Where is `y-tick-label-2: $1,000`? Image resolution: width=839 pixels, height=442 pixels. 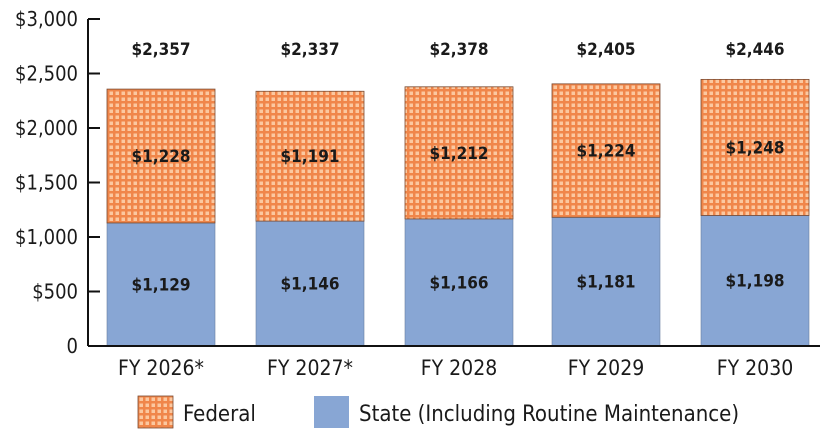
y-tick-label-2: $1,000 is located at coordinates (46, 237).